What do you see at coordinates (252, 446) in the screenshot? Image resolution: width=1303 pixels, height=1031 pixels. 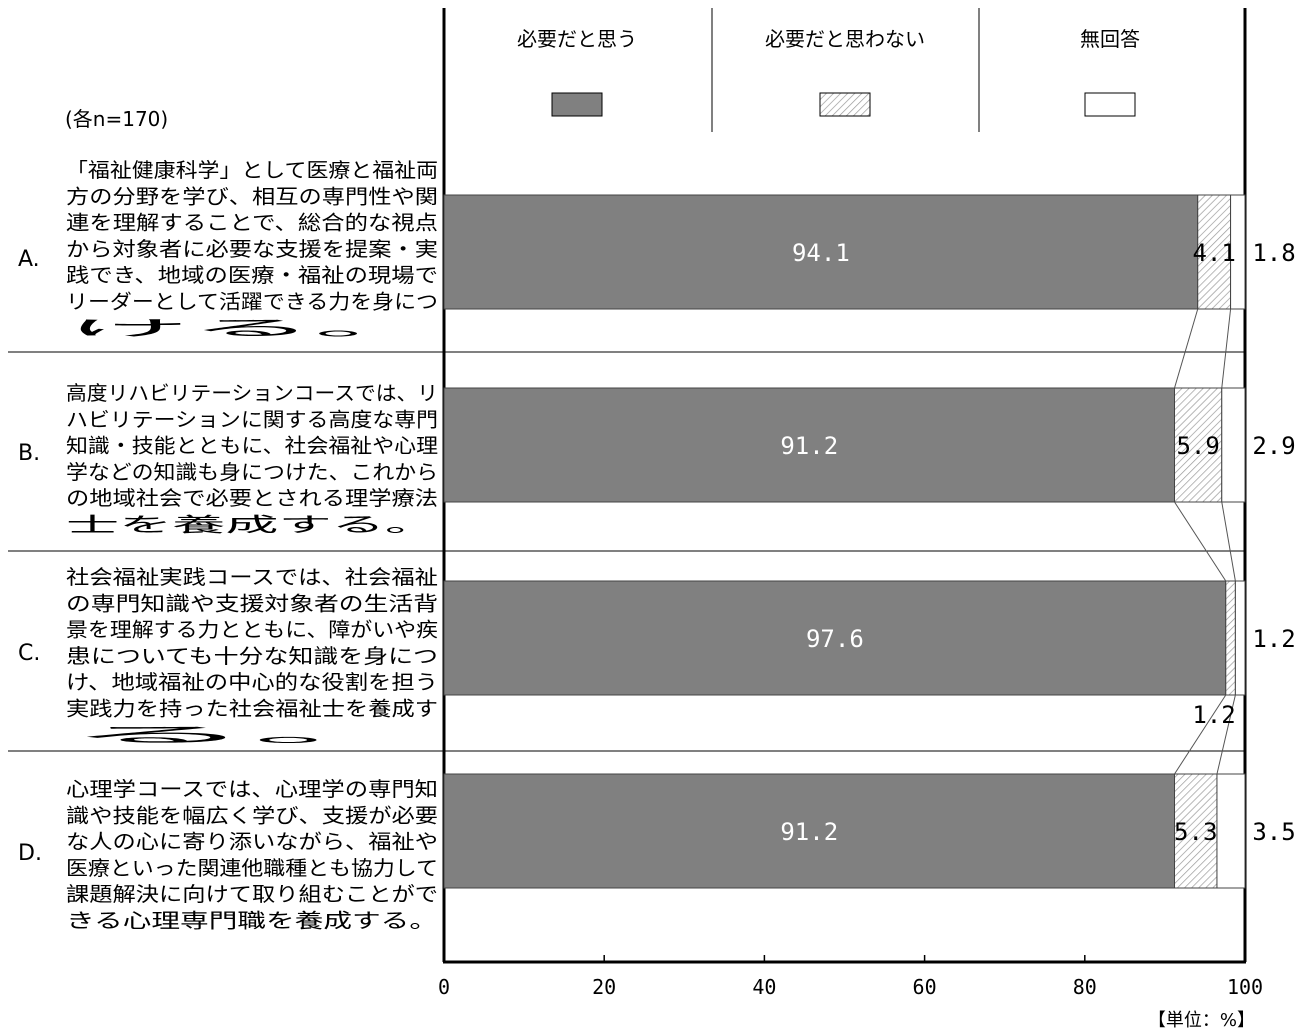 I see `category-text-line: 知識・技能とともに、社会福祉や心理` at bounding box center [252, 446].